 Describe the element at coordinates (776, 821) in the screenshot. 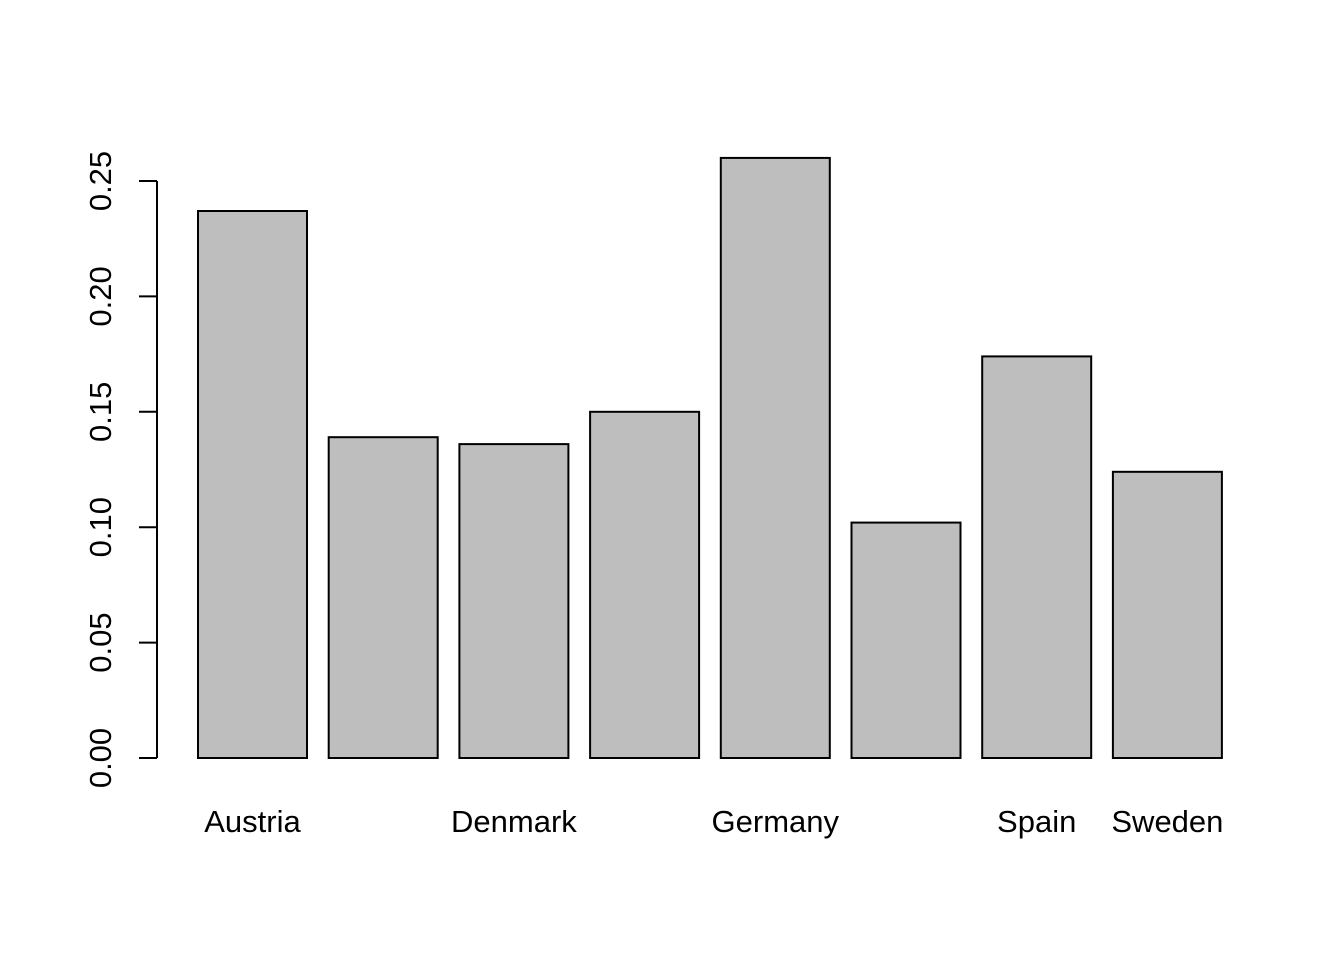

I see `x-tick-label-germany: Germany` at that location.